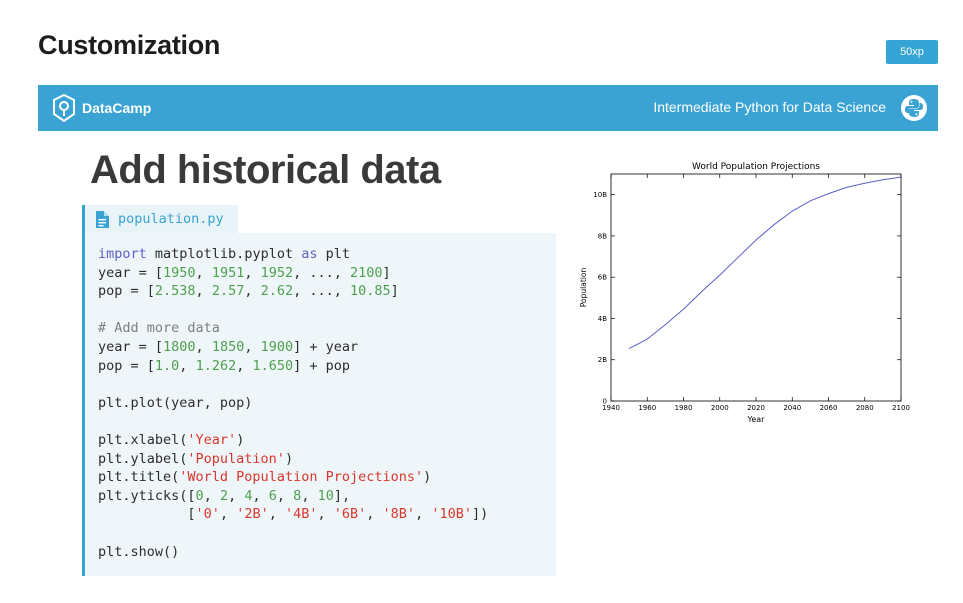 The width and height of the screenshot is (963, 603). Describe the element at coordinates (175, 402) in the screenshot. I see `code-token: plt.plot(year, pop)` at that location.